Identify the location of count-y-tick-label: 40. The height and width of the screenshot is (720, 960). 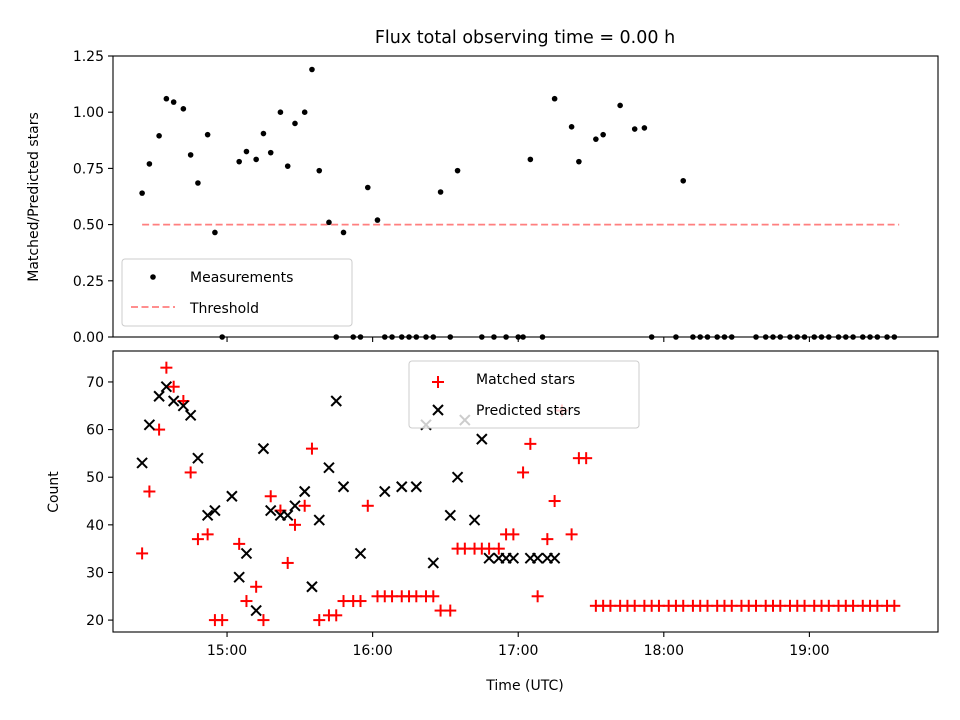
(95, 526).